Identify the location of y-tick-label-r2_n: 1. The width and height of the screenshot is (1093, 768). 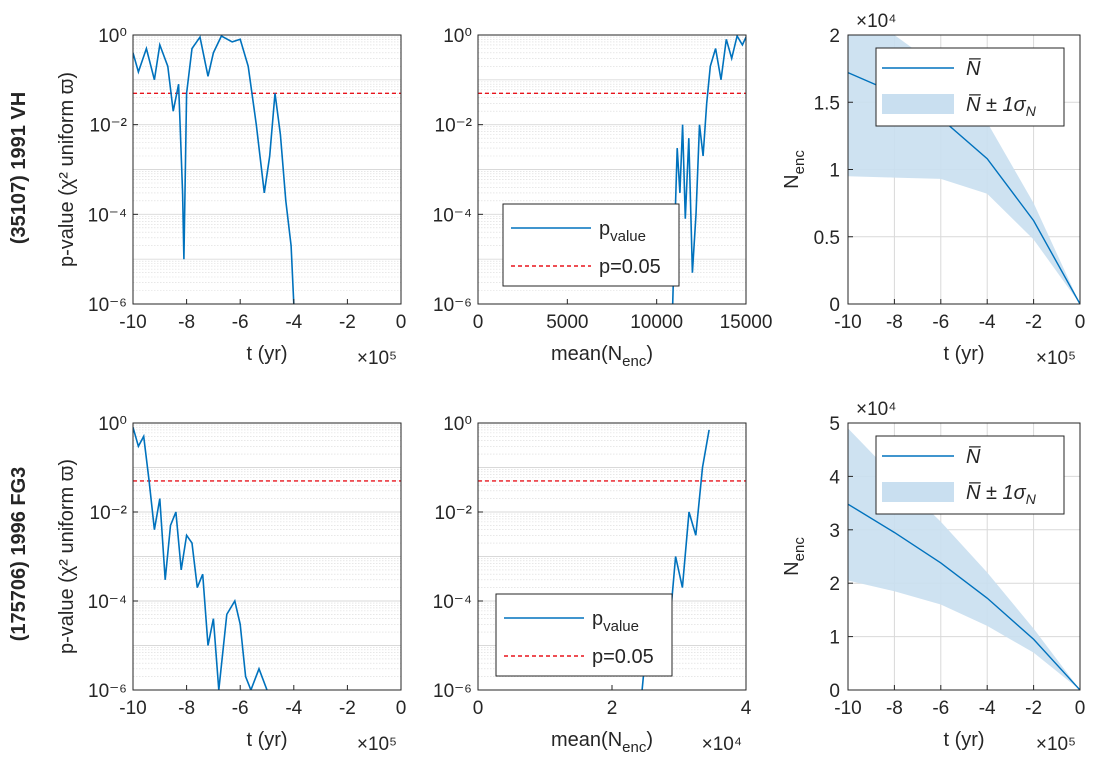
(834, 638).